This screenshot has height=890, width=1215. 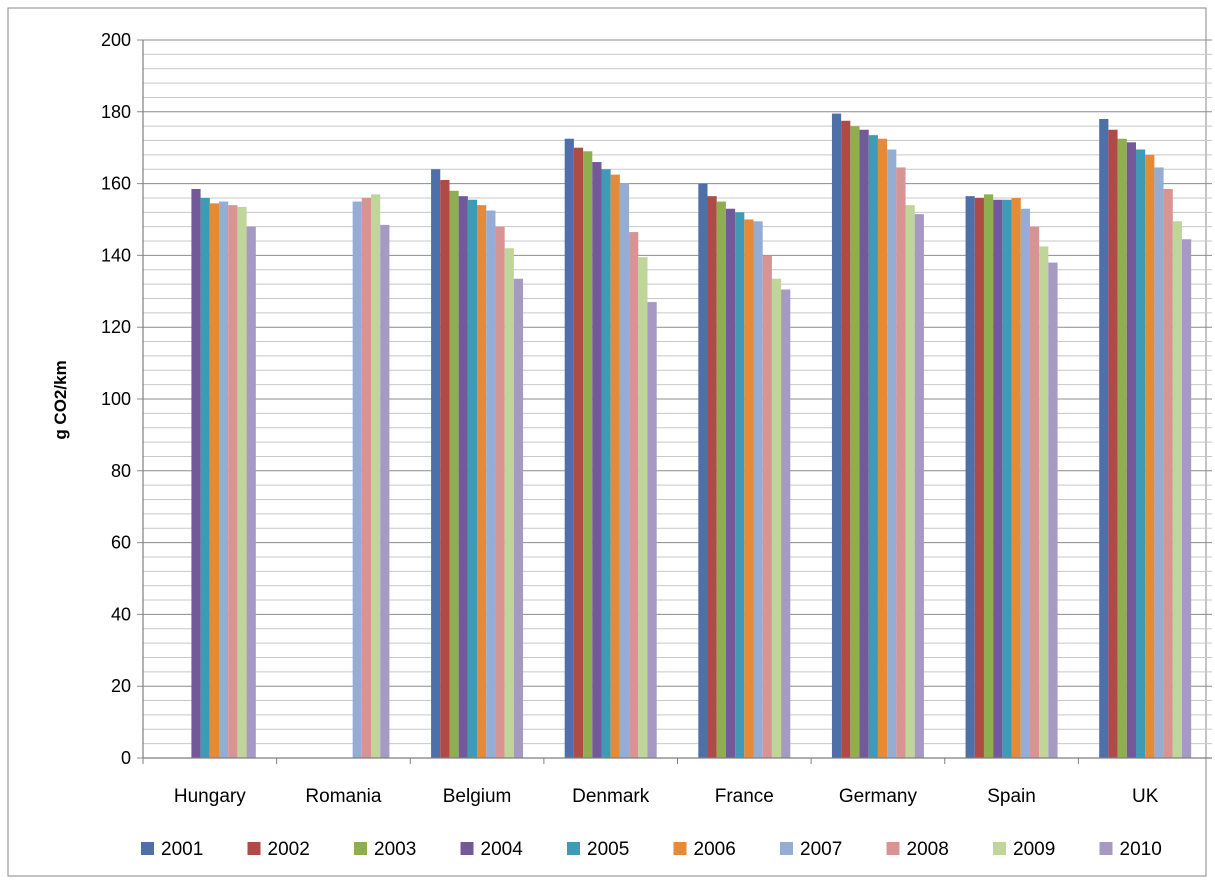 What do you see at coordinates (749, 488) in the screenshot?
I see `bar-france-2006` at bounding box center [749, 488].